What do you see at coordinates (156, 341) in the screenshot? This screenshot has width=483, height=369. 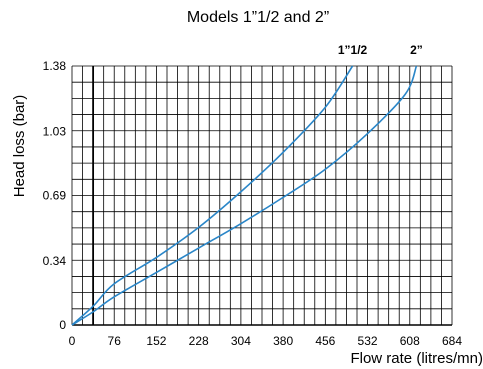 I see `x-tick-label: 152` at bounding box center [156, 341].